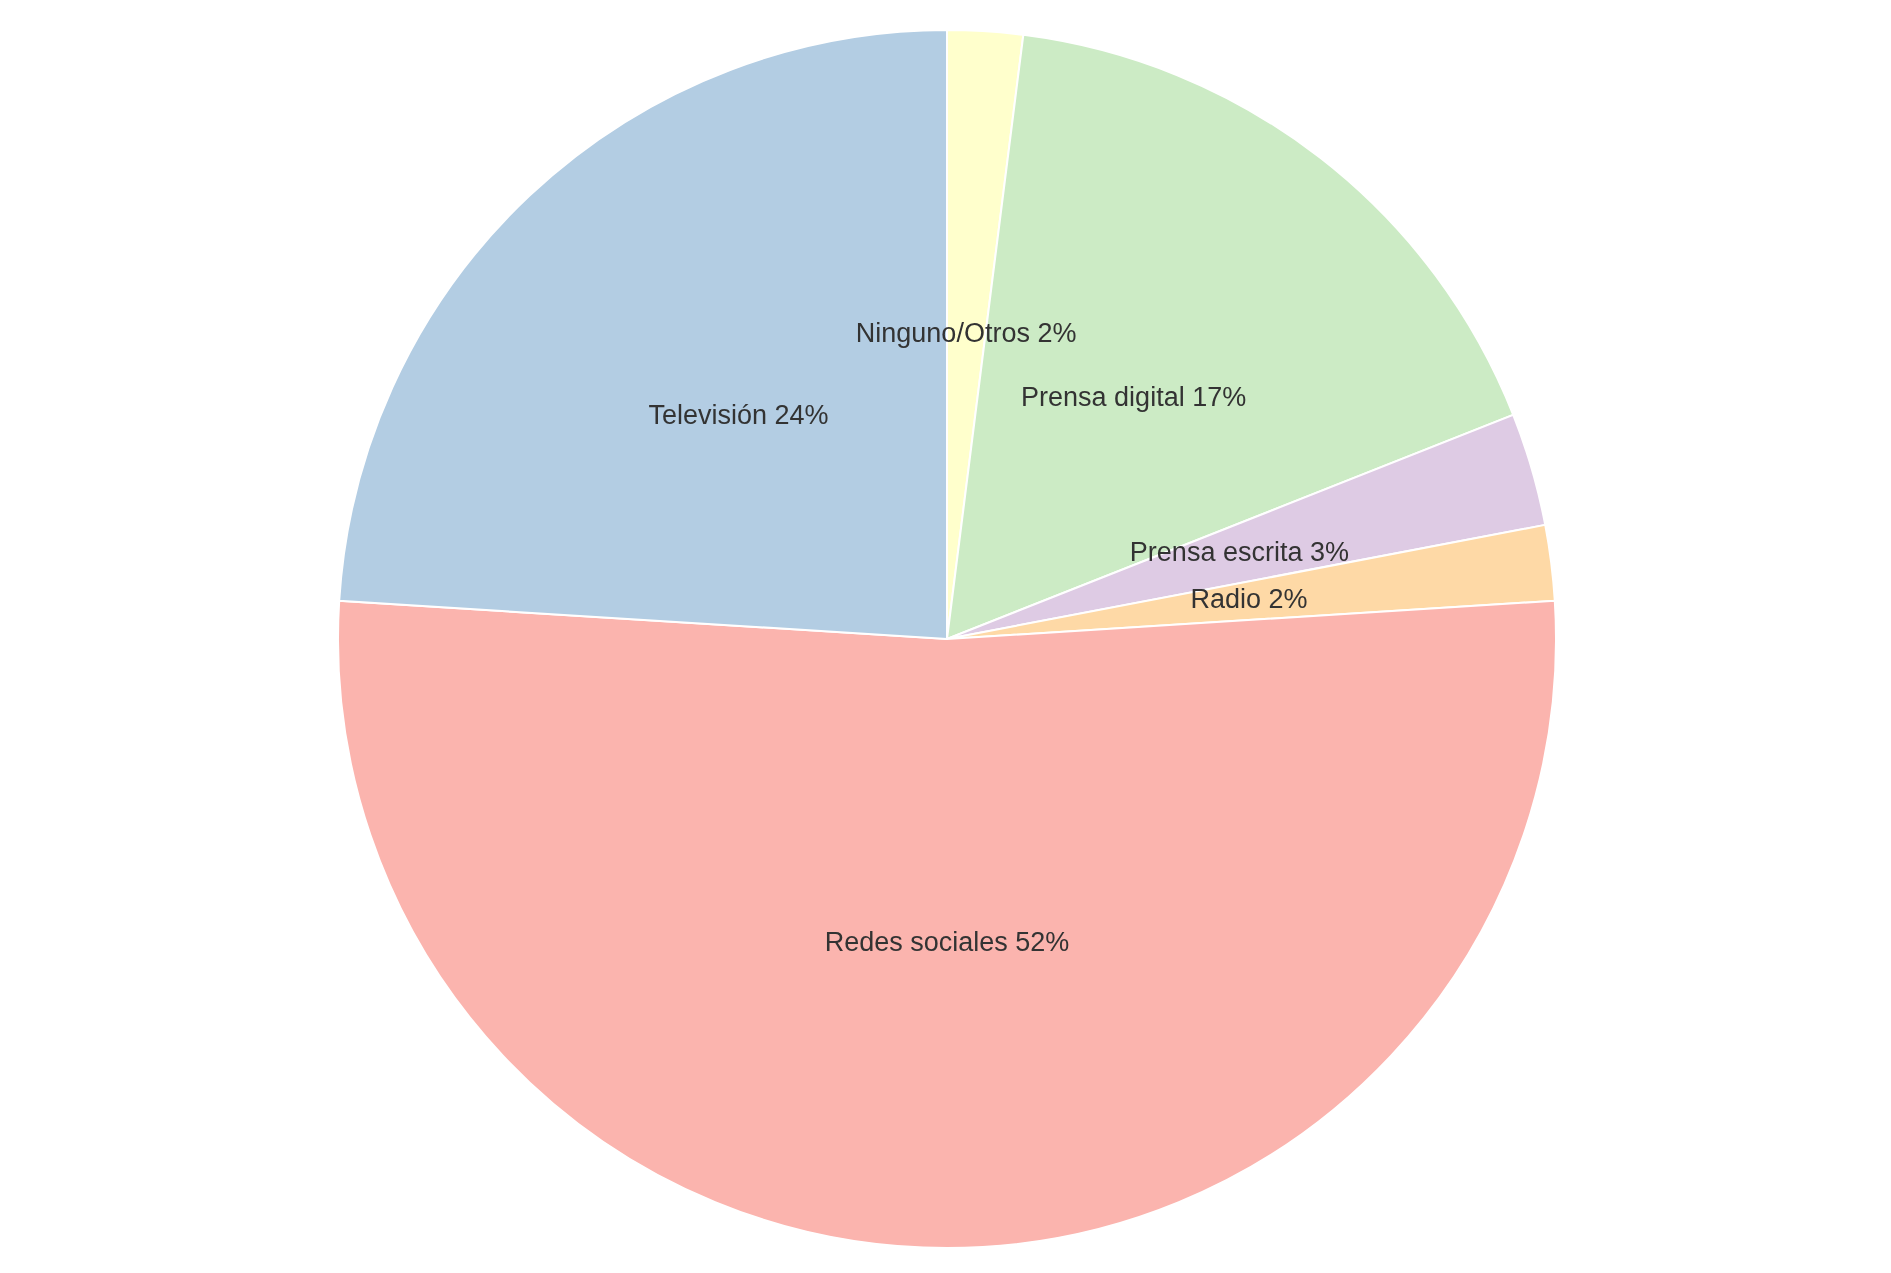 The width and height of the screenshot is (1891, 1273). I want to click on slice-label: Redes sociales 52%, so click(947, 941).